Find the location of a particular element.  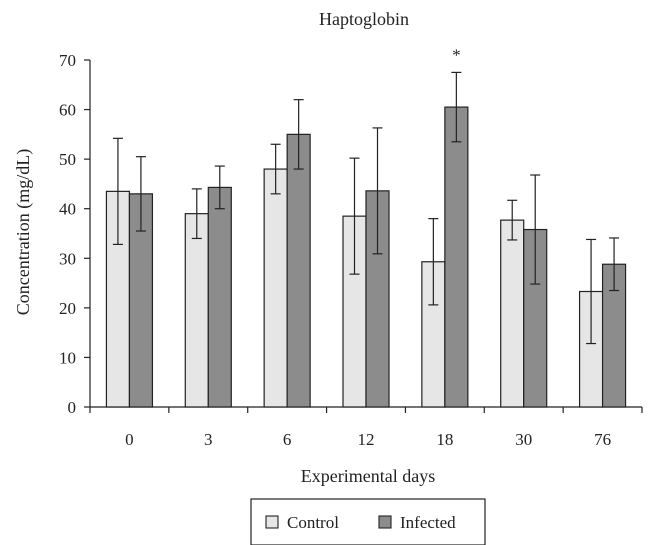

y-tick-label: 50 is located at coordinates (67, 159).